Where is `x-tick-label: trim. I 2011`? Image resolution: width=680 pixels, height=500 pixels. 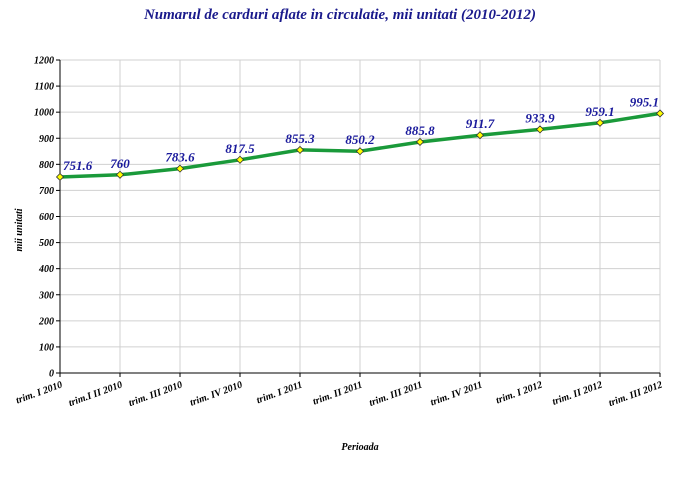
x-tick-label: trim. I 2011 is located at coordinates (279, 392).